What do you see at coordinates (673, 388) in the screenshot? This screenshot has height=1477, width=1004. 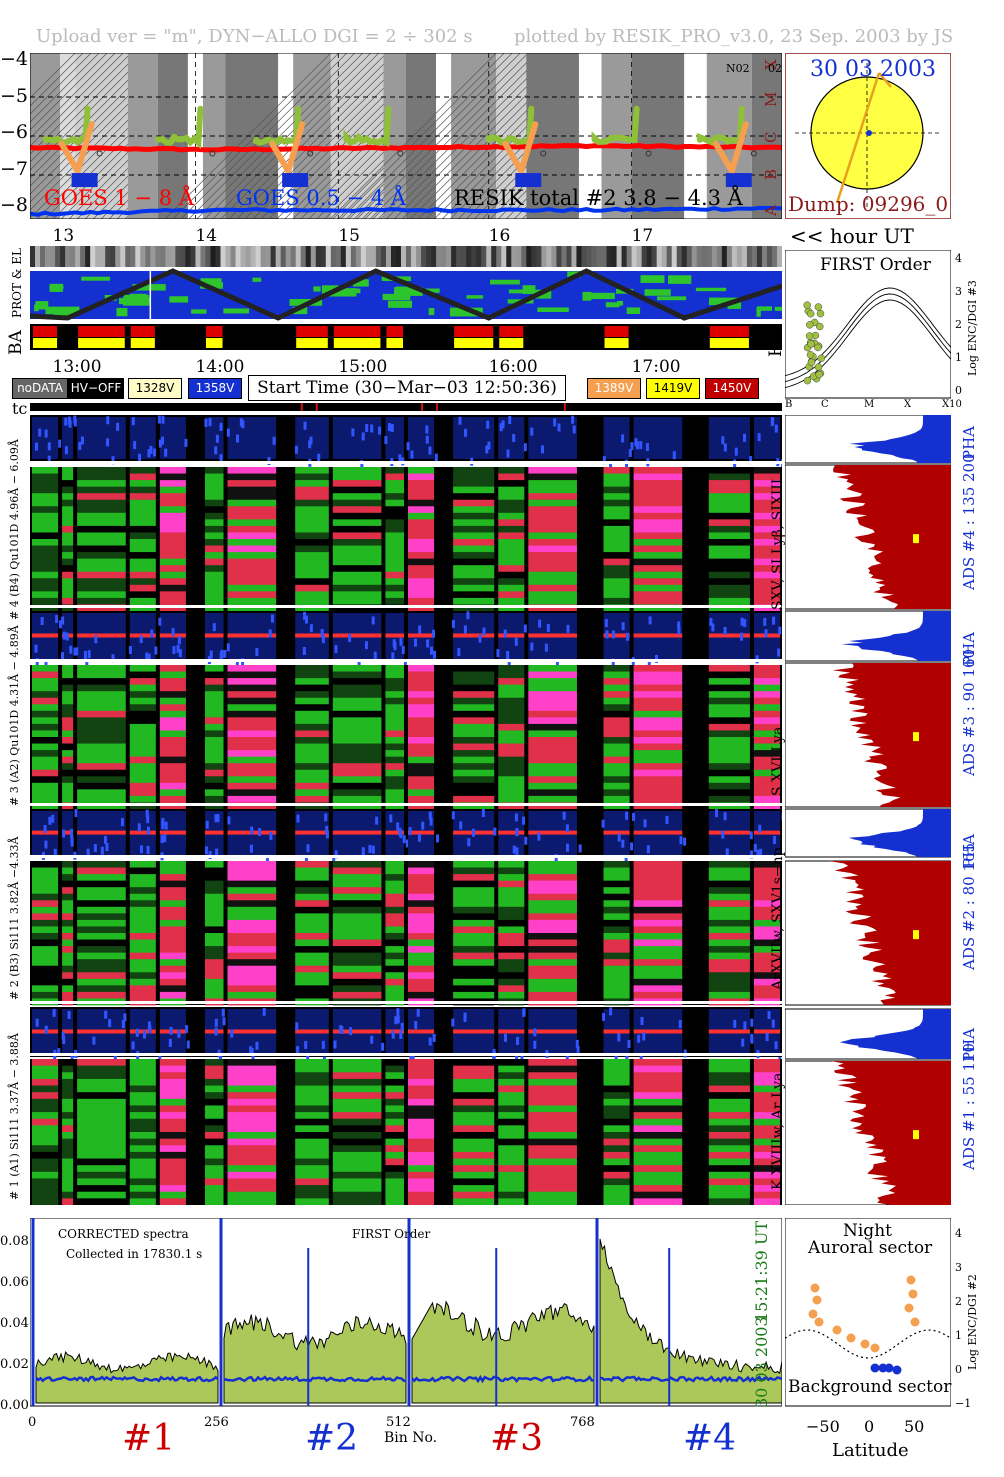 I see `legend-1419v: 1419V` at bounding box center [673, 388].